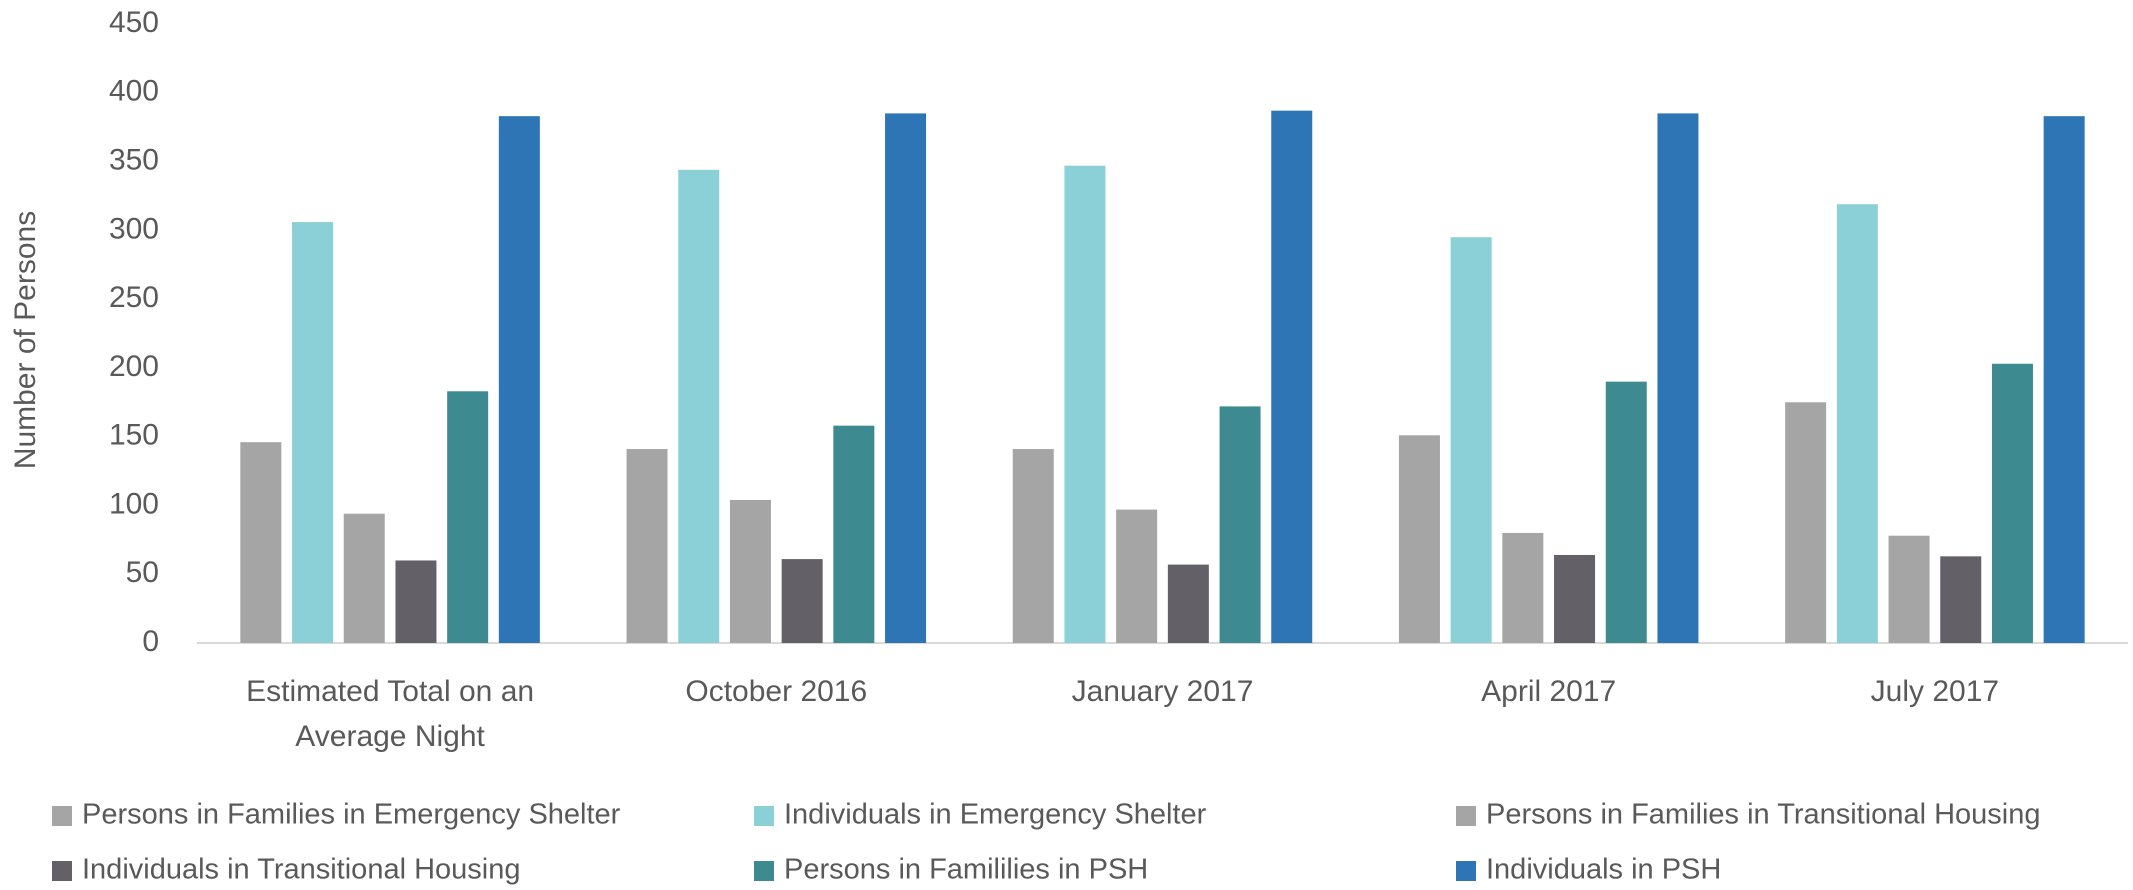  I want to click on legend-label: Individuals in Emergency Shelter, so click(995, 815).